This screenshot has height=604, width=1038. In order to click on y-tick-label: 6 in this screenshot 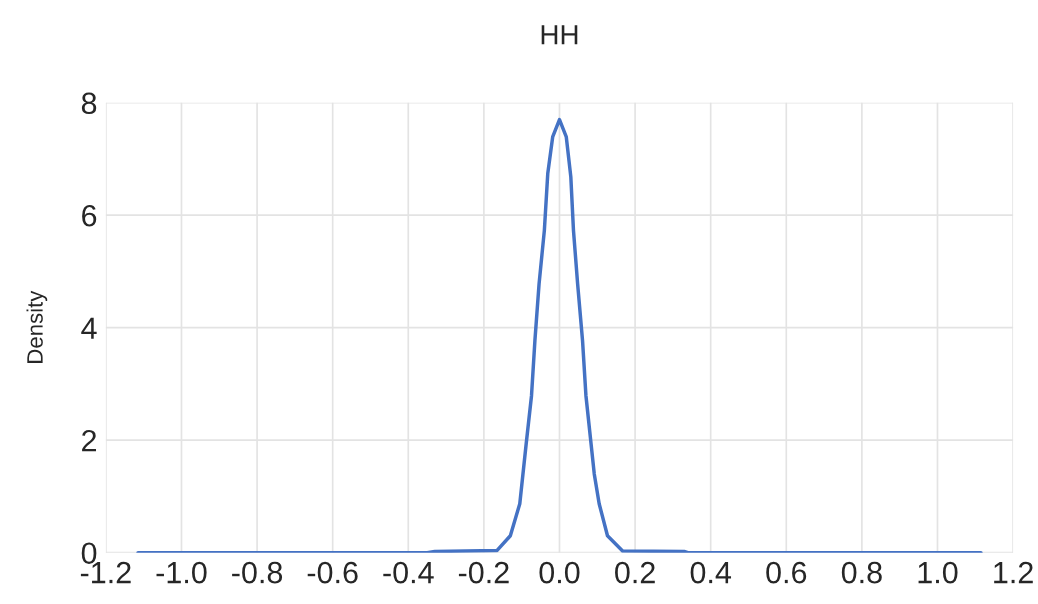, I will do `click(89, 215)`.